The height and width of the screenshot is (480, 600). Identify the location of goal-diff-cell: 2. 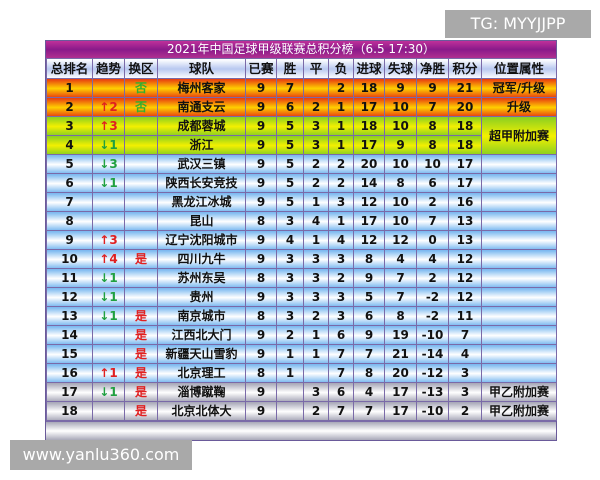
(432, 202).